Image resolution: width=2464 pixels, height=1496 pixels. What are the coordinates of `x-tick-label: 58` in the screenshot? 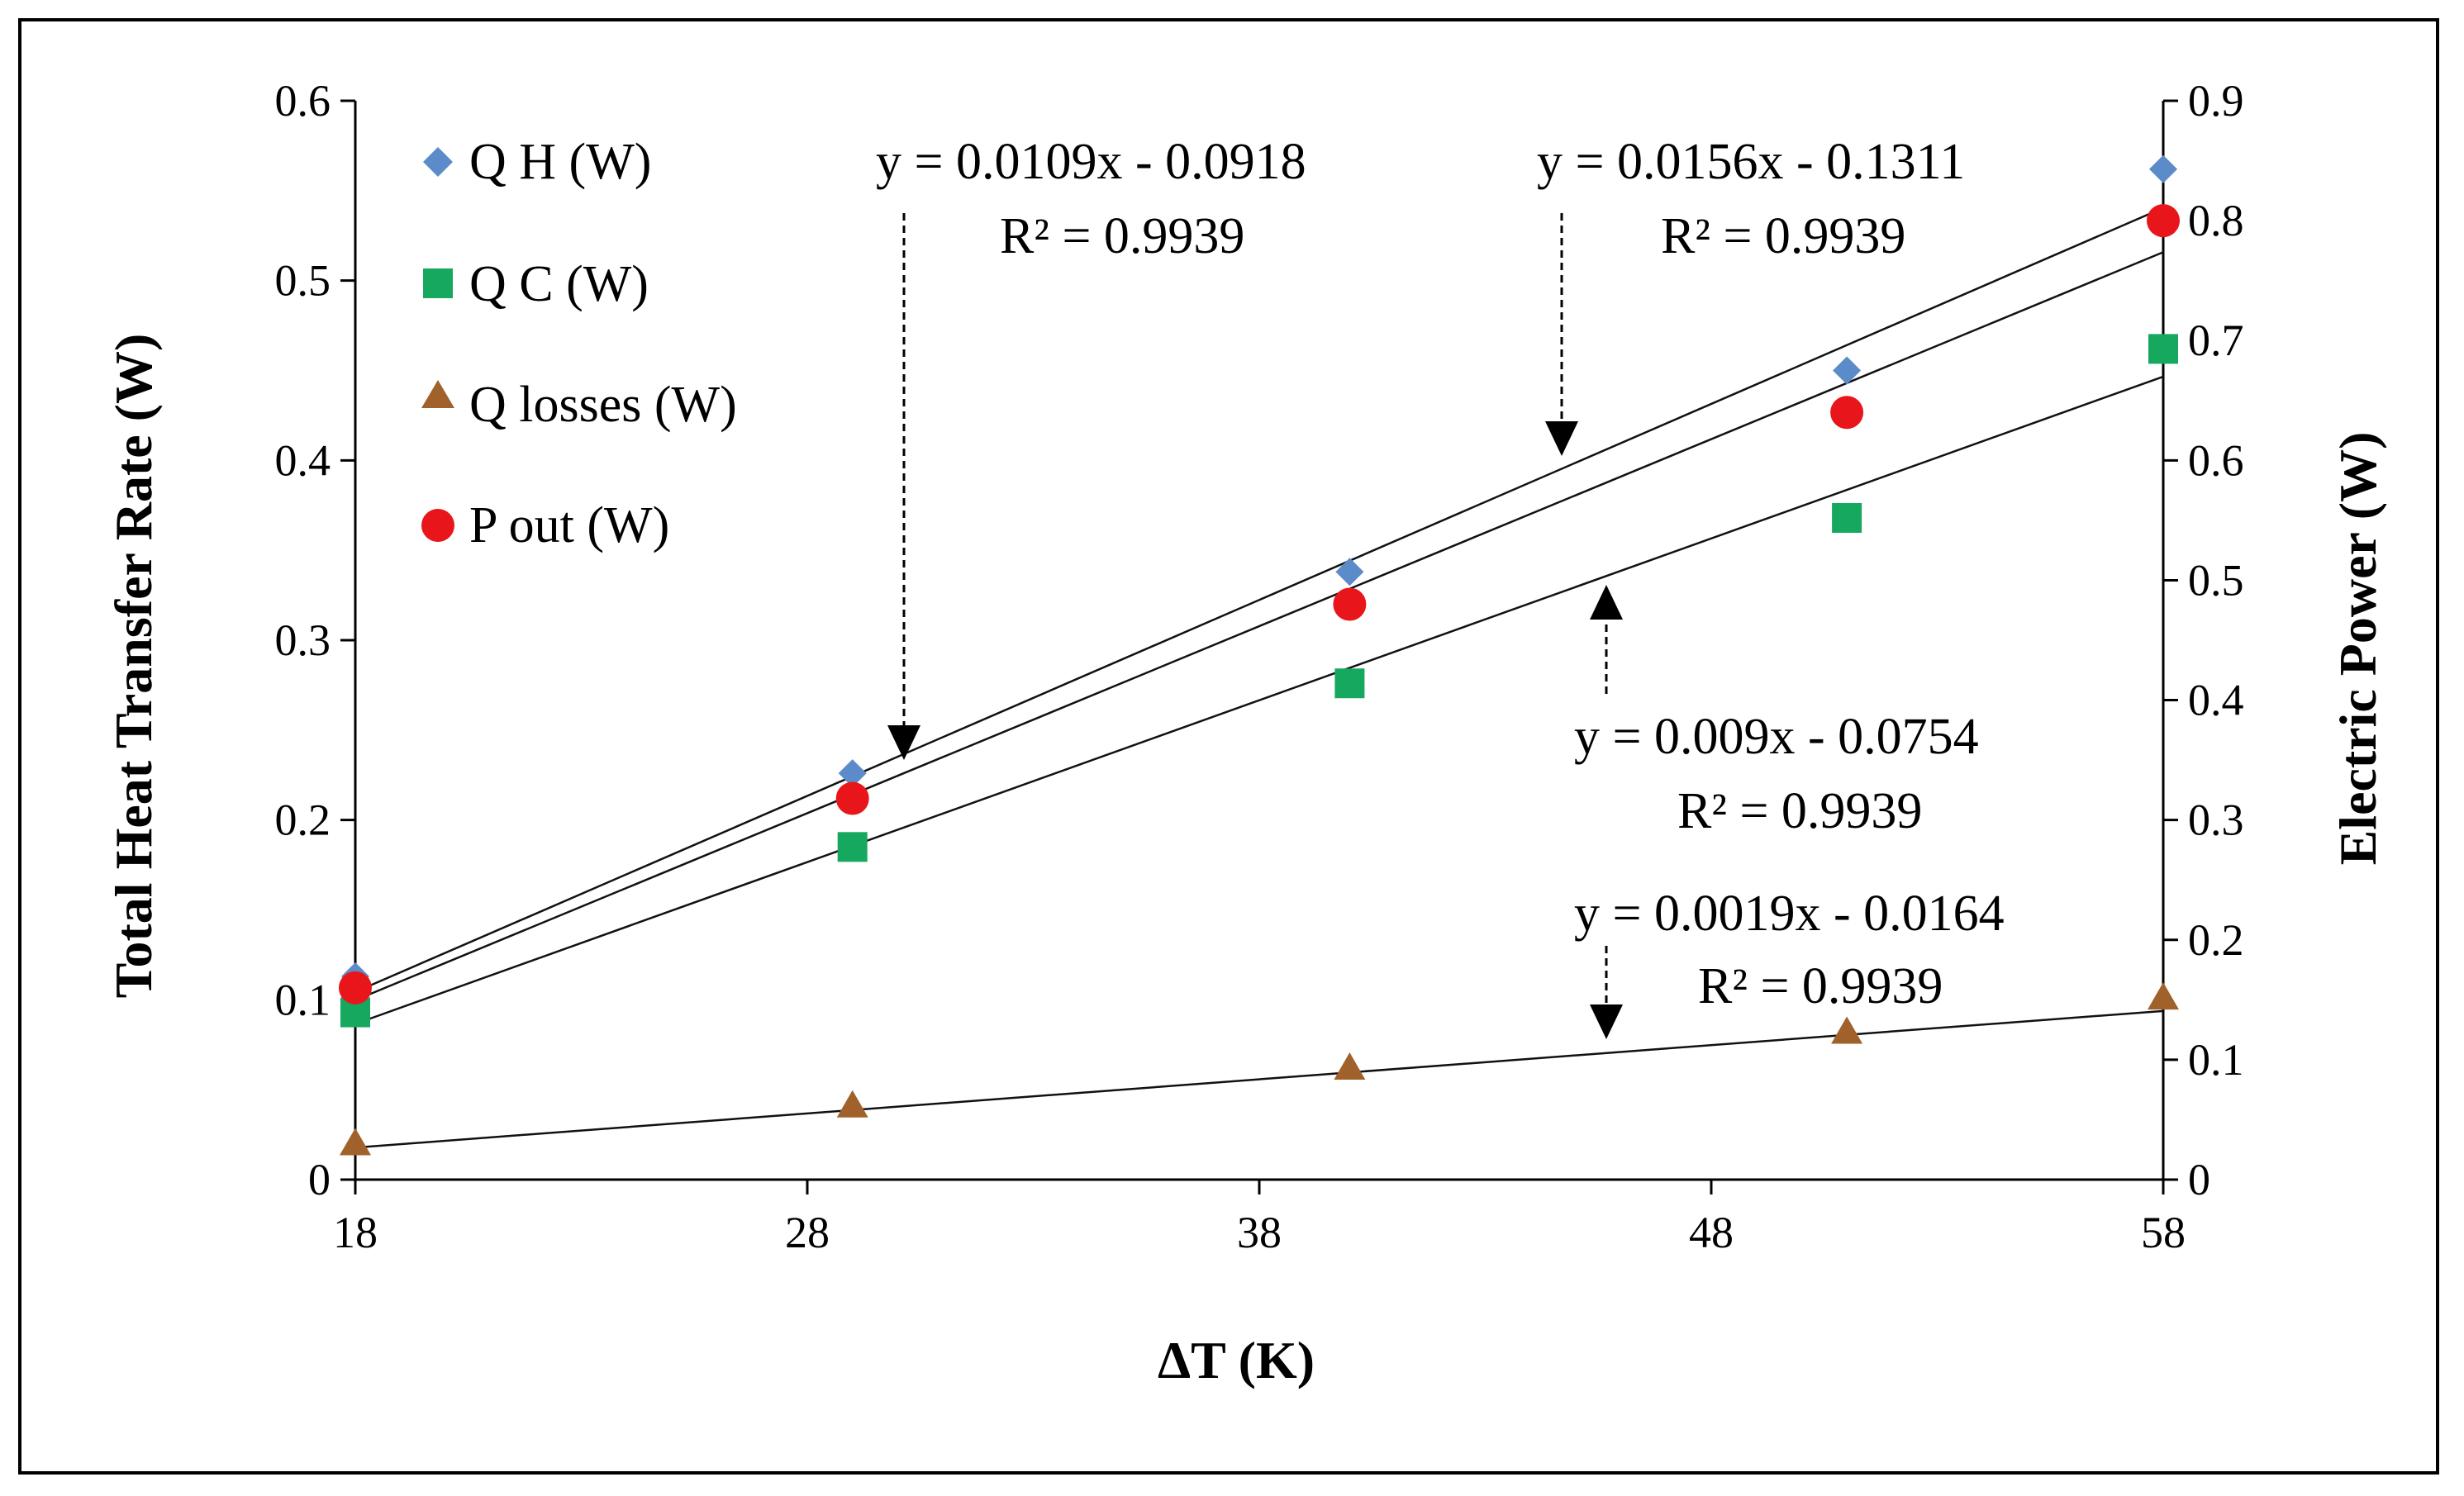 It's located at (2163, 1232).